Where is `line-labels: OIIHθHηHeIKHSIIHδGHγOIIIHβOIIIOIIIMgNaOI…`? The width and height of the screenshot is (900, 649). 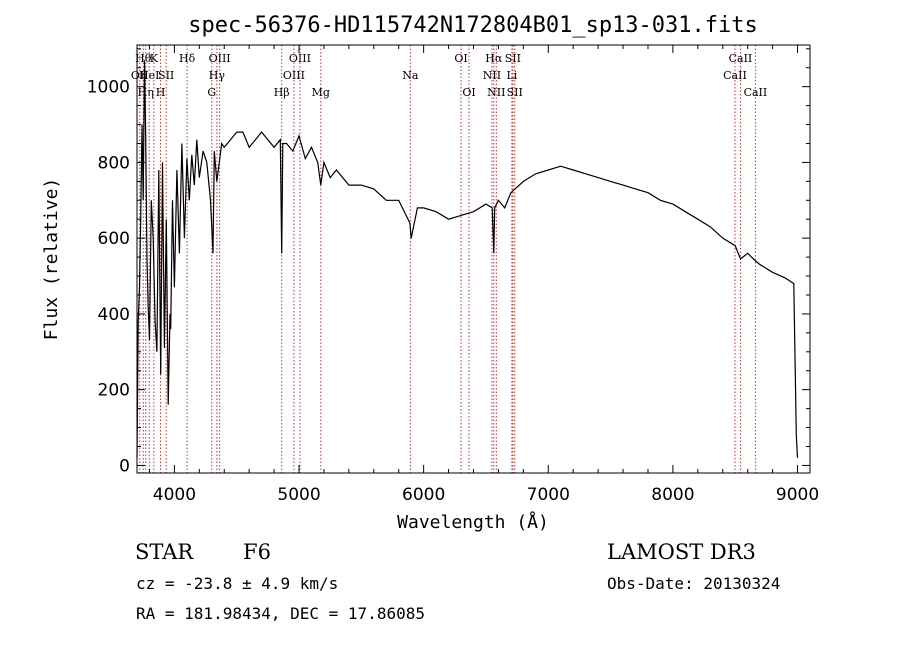 line-labels: OIIHθHηHeIKHSIIHδGHγOIIIHβOIIIOIIIMgNaOI… is located at coordinates (449, 75).